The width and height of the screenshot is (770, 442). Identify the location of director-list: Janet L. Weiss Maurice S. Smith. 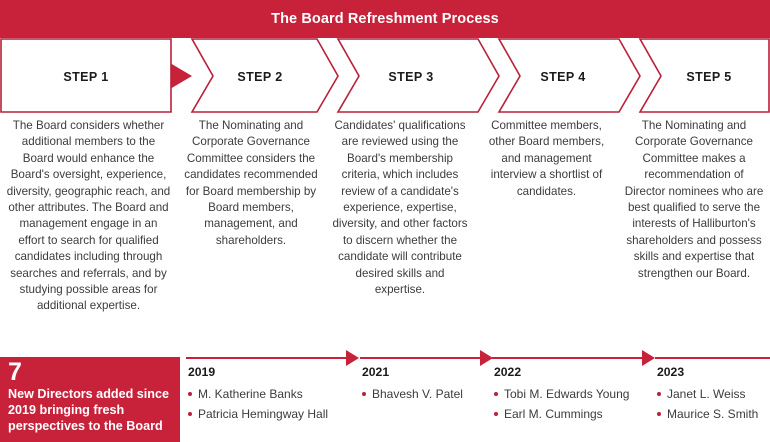
(712, 404).